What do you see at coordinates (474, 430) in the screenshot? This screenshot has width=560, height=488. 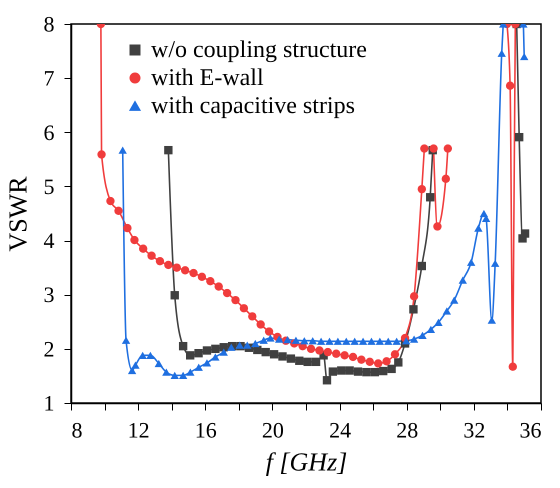 I see `x-tick-label: 32` at bounding box center [474, 430].